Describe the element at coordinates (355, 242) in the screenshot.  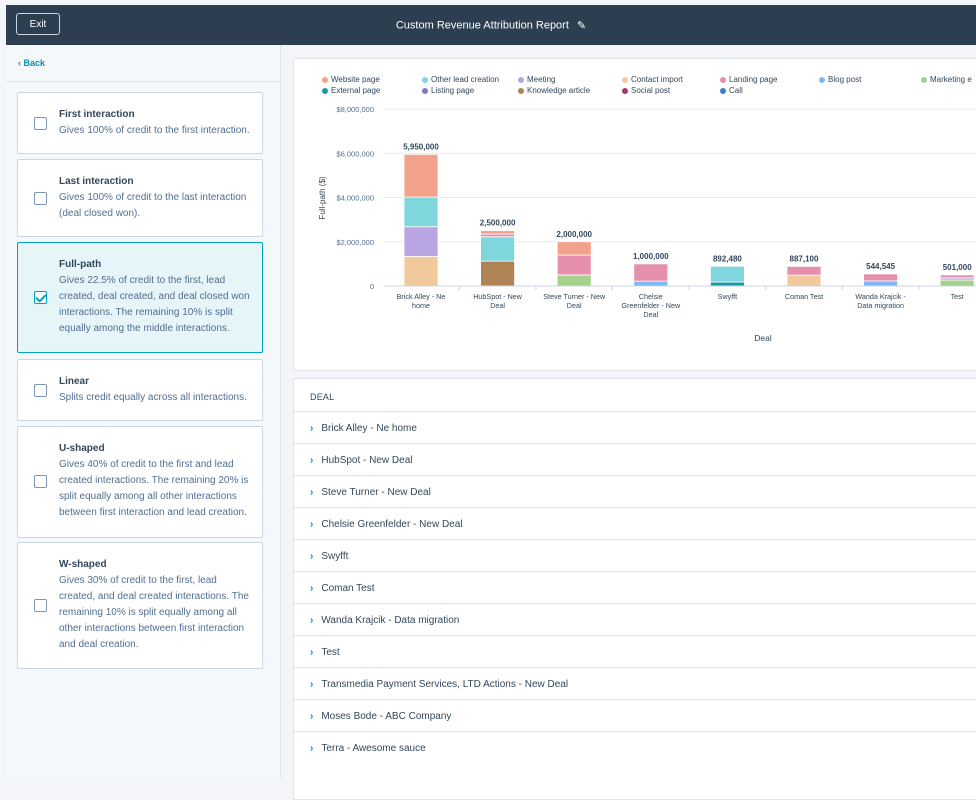
I see `y-tick-label: $2,000,000` at that location.